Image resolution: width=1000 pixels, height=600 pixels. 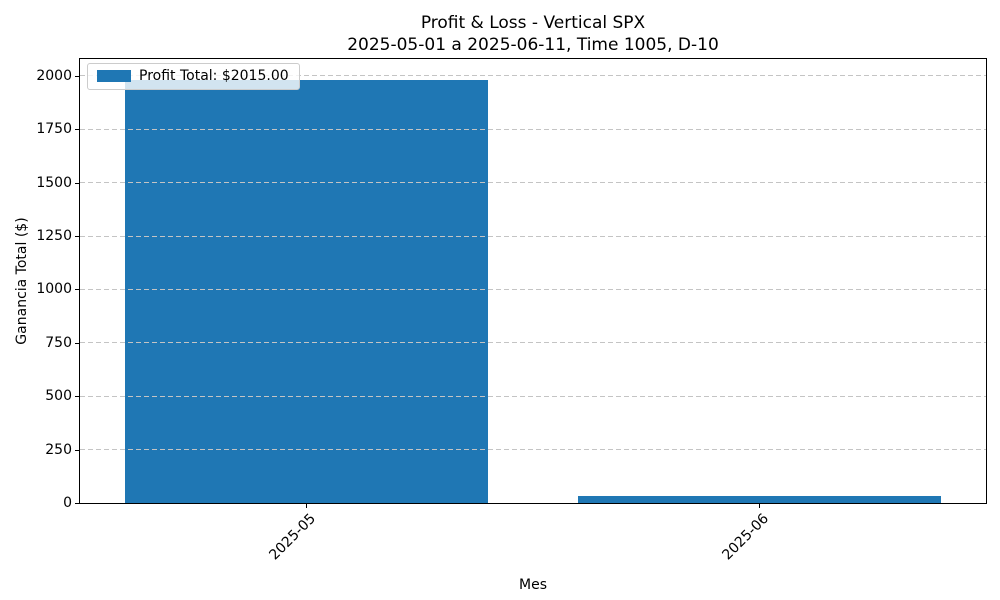 I want to click on ytick-label-0: 0, so click(x=67, y=503).